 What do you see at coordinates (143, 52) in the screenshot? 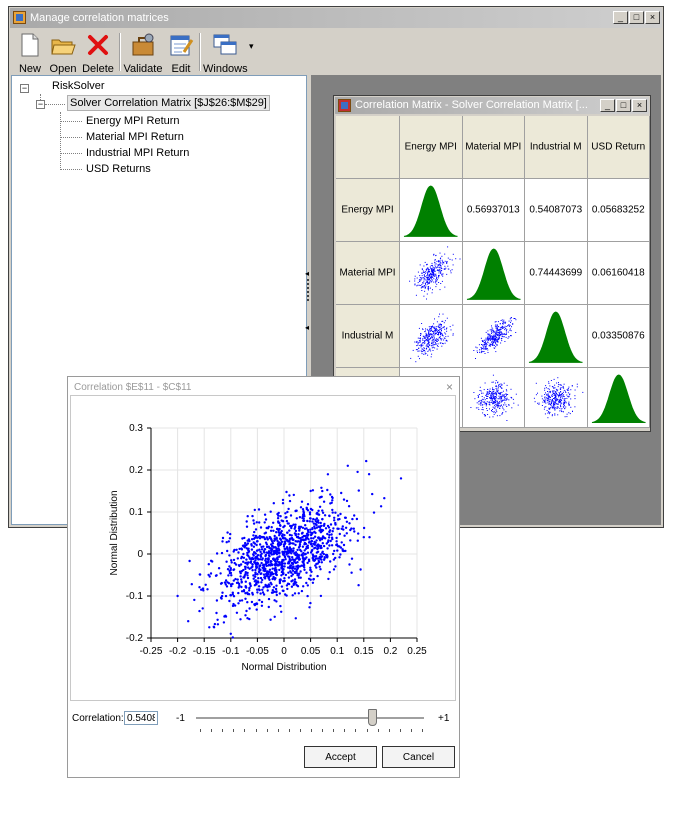
I see `validate-button: Validate` at bounding box center [143, 52].